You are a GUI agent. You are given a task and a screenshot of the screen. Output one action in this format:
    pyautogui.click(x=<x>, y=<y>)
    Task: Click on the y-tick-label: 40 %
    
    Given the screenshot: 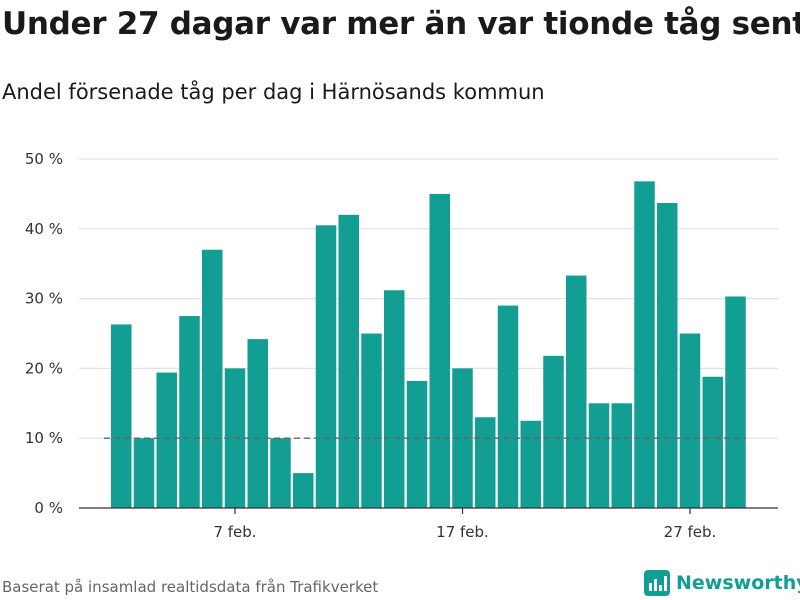 What is the action you would take?
    pyautogui.click(x=44, y=229)
    